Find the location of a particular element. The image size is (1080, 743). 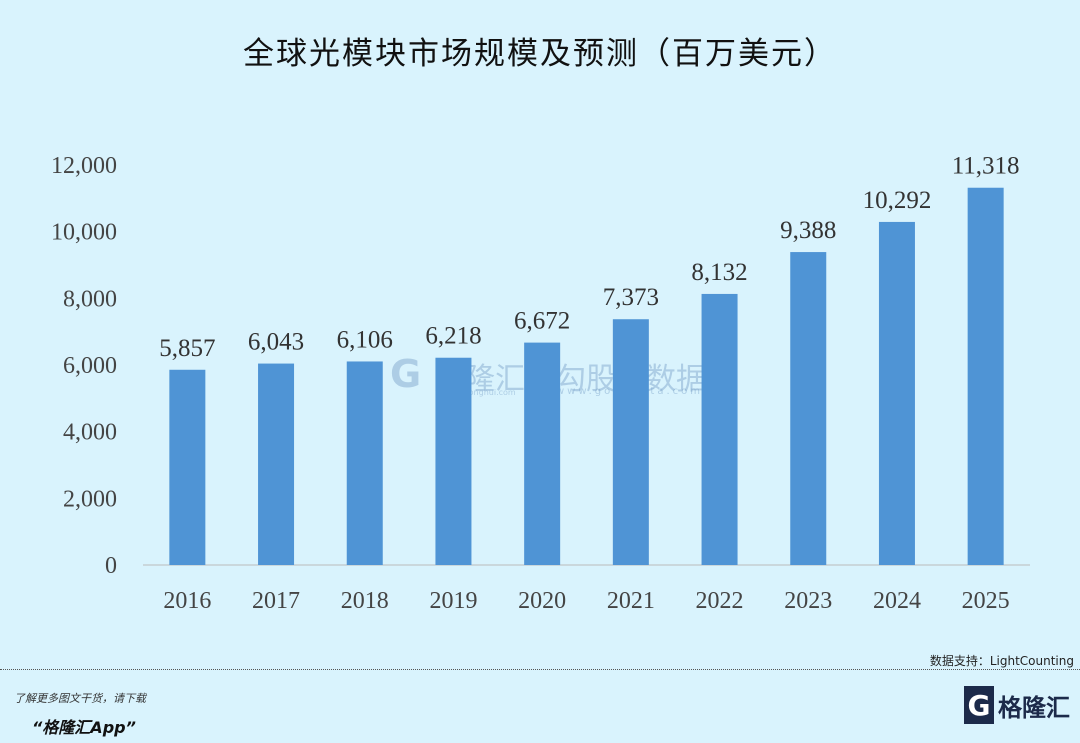

x-tick-label: 2021 is located at coordinates (631, 601).